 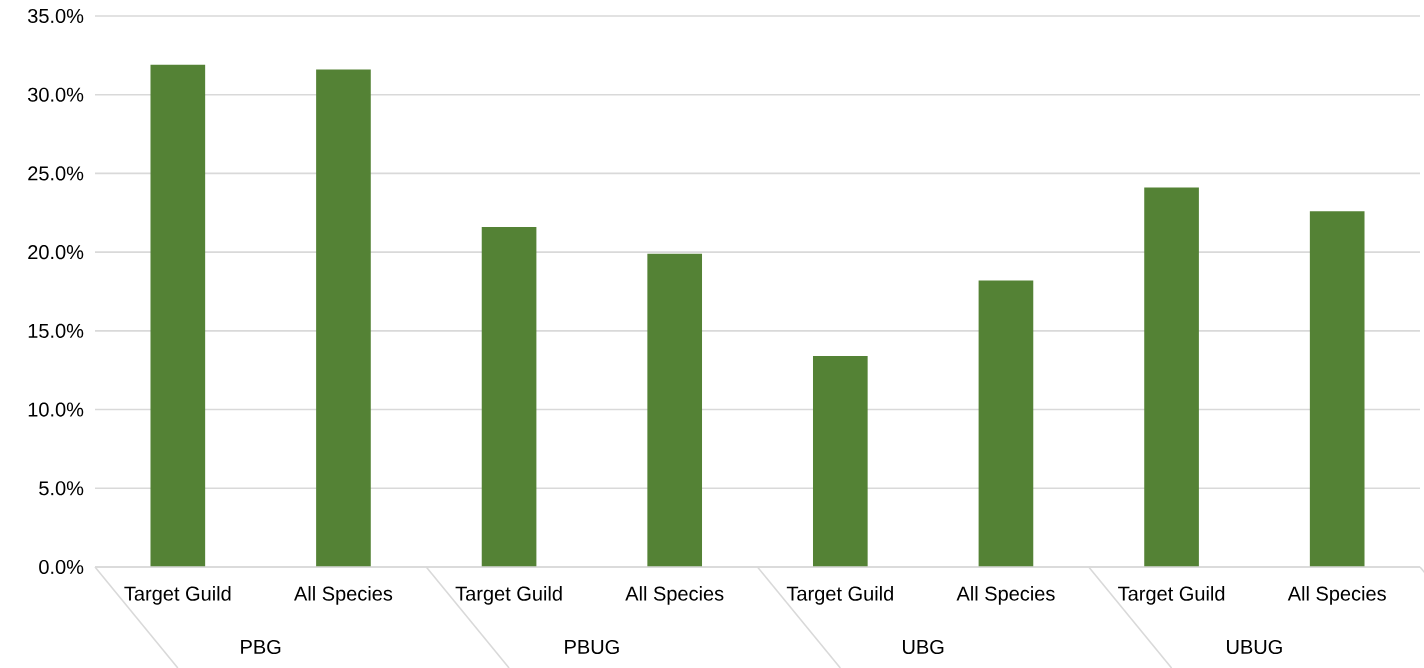 I want to click on y-tick-label: 30.0%, so click(x=55, y=94).